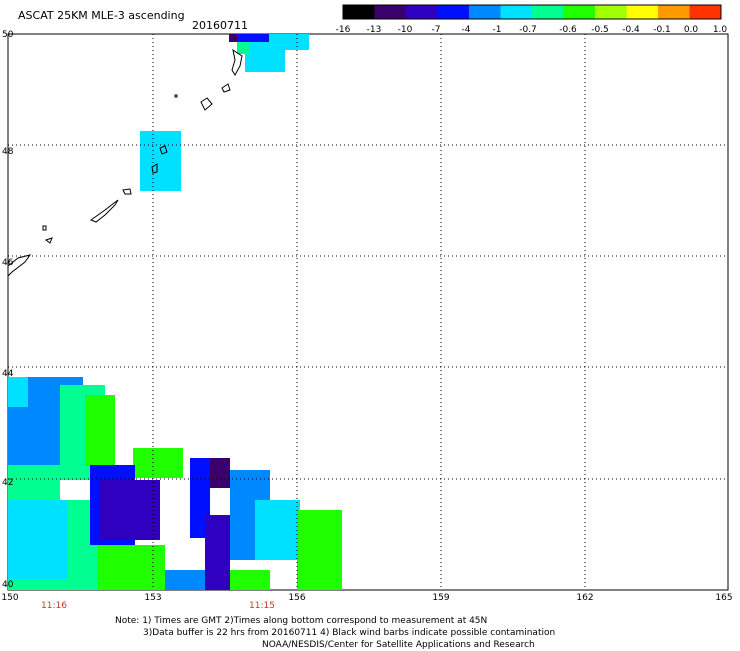 The width and height of the screenshot is (740, 651). Describe the element at coordinates (125, 163) in the screenshot. I see `coastline` at that location.